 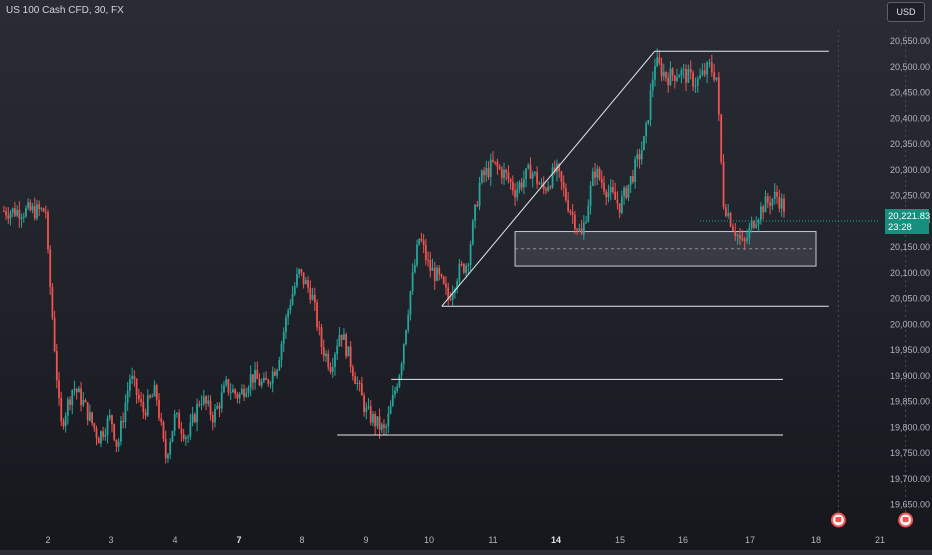 What do you see at coordinates (110, 540) in the screenshot?
I see `x-tick-label: 3` at bounding box center [110, 540].